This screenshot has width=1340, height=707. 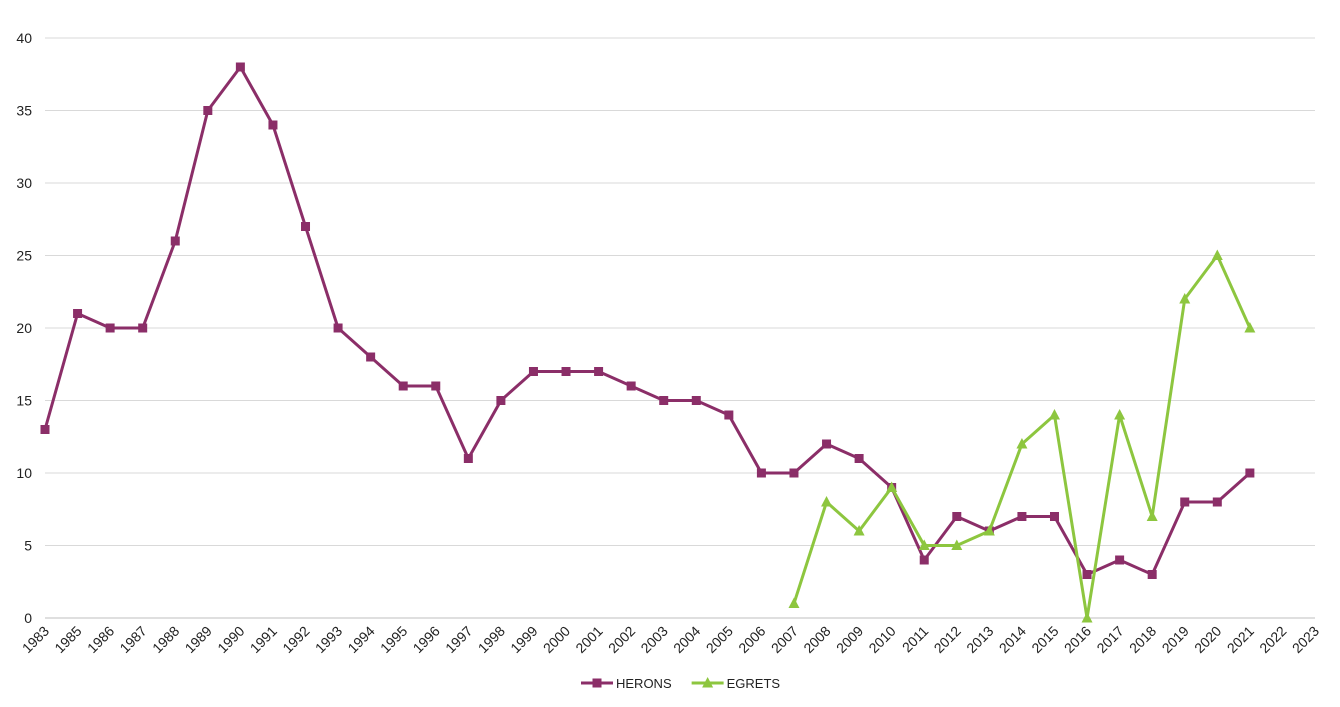 I want to click on legend-label-egrets: EGRETS, so click(x=754, y=683).